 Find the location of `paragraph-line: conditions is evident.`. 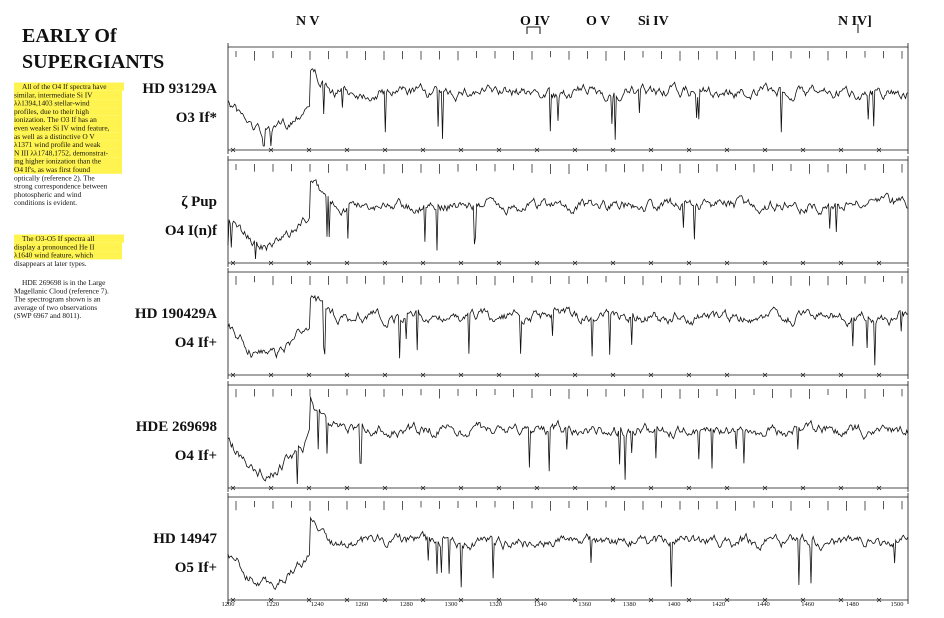

paragraph-line: conditions is evident. is located at coordinates (45, 202).